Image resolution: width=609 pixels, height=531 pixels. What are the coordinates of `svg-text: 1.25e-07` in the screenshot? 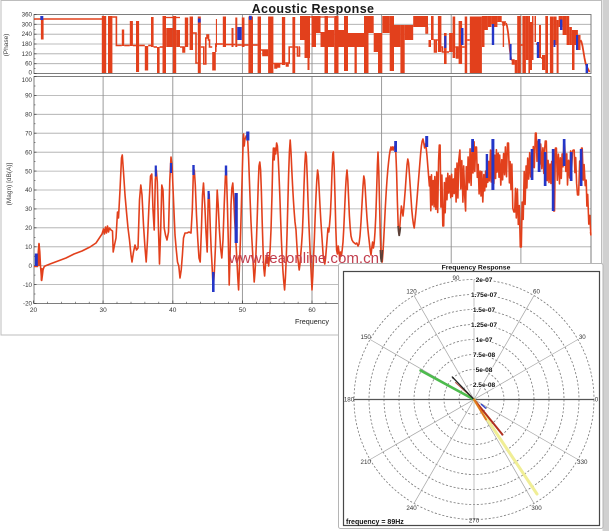 It's located at (484, 325).